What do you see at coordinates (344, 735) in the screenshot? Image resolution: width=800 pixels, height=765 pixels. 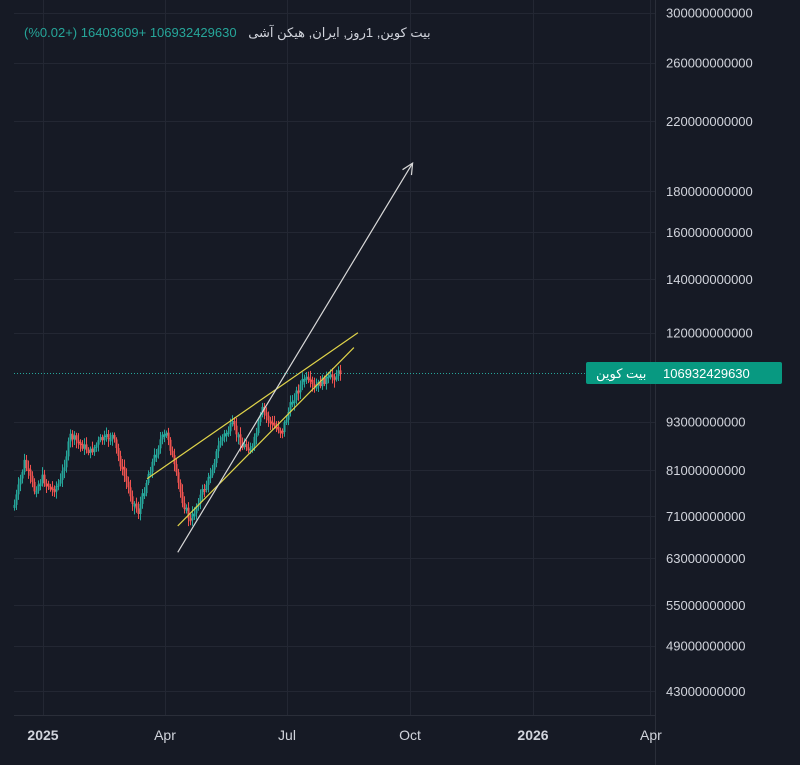 I see `time-axis: 2025 Apr Jul Oct 2026 Apr` at bounding box center [344, 735].